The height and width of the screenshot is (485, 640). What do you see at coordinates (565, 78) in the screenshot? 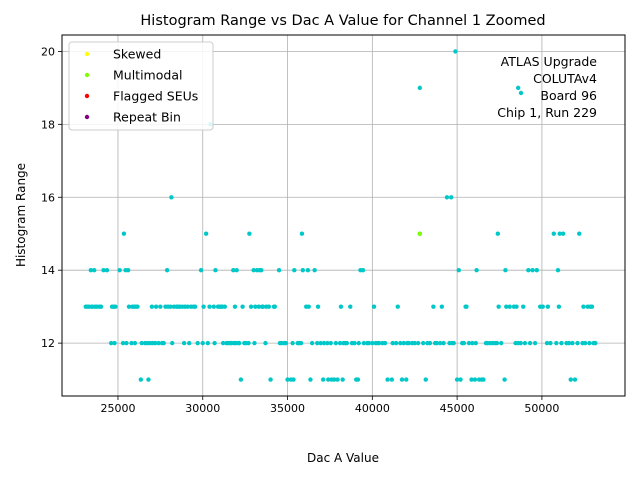
I see `annotation-line: COLUTAv4` at bounding box center [565, 78].